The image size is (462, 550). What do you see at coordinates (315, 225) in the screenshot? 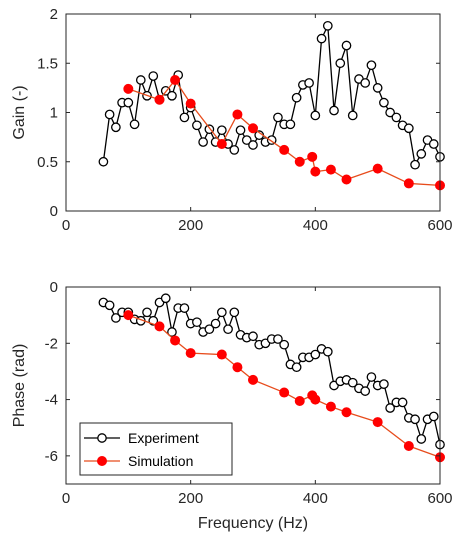
I see `gain-x-tick-label: 400` at bounding box center [315, 225].